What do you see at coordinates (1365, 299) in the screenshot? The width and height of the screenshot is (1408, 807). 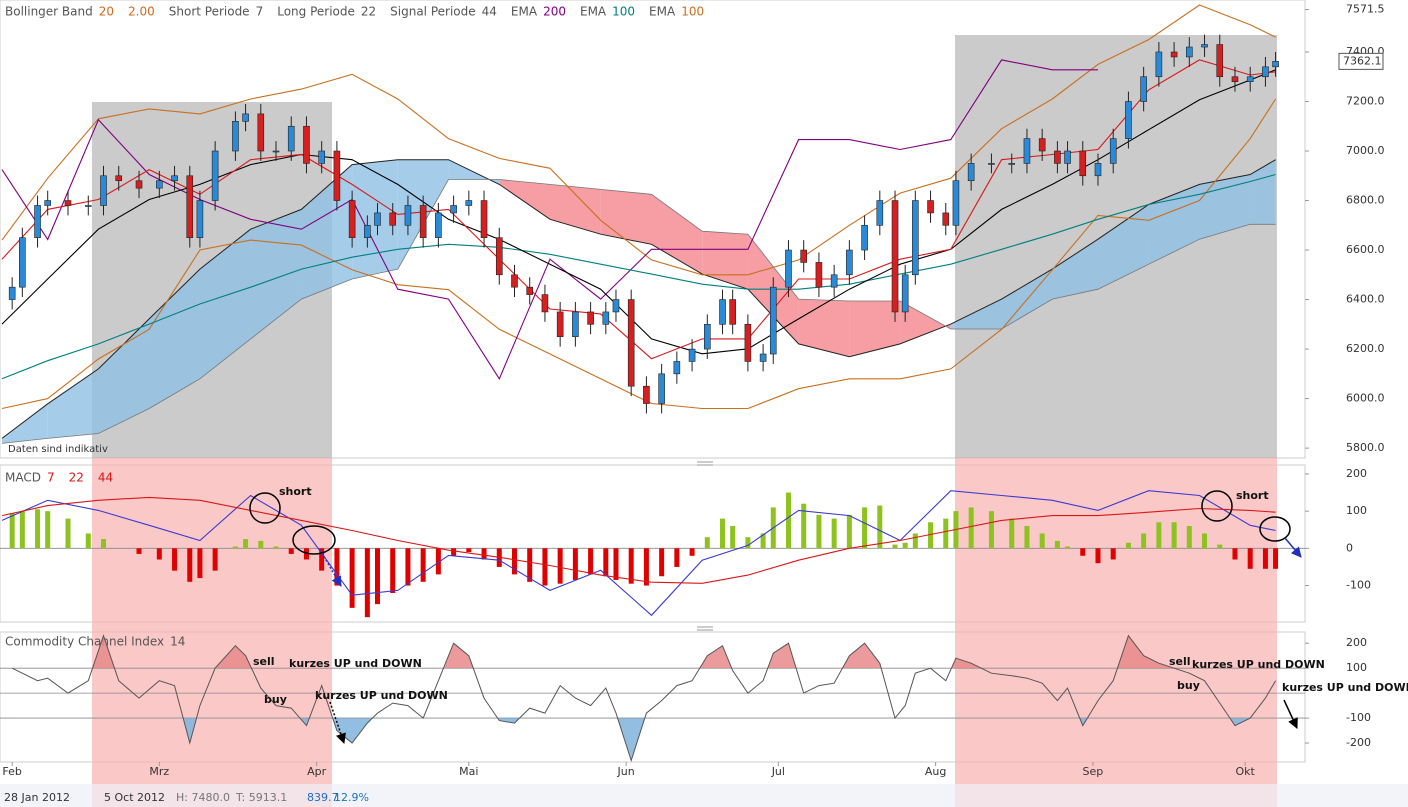 I see `y-tick-label: 6400.0` at bounding box center [1365, 299].